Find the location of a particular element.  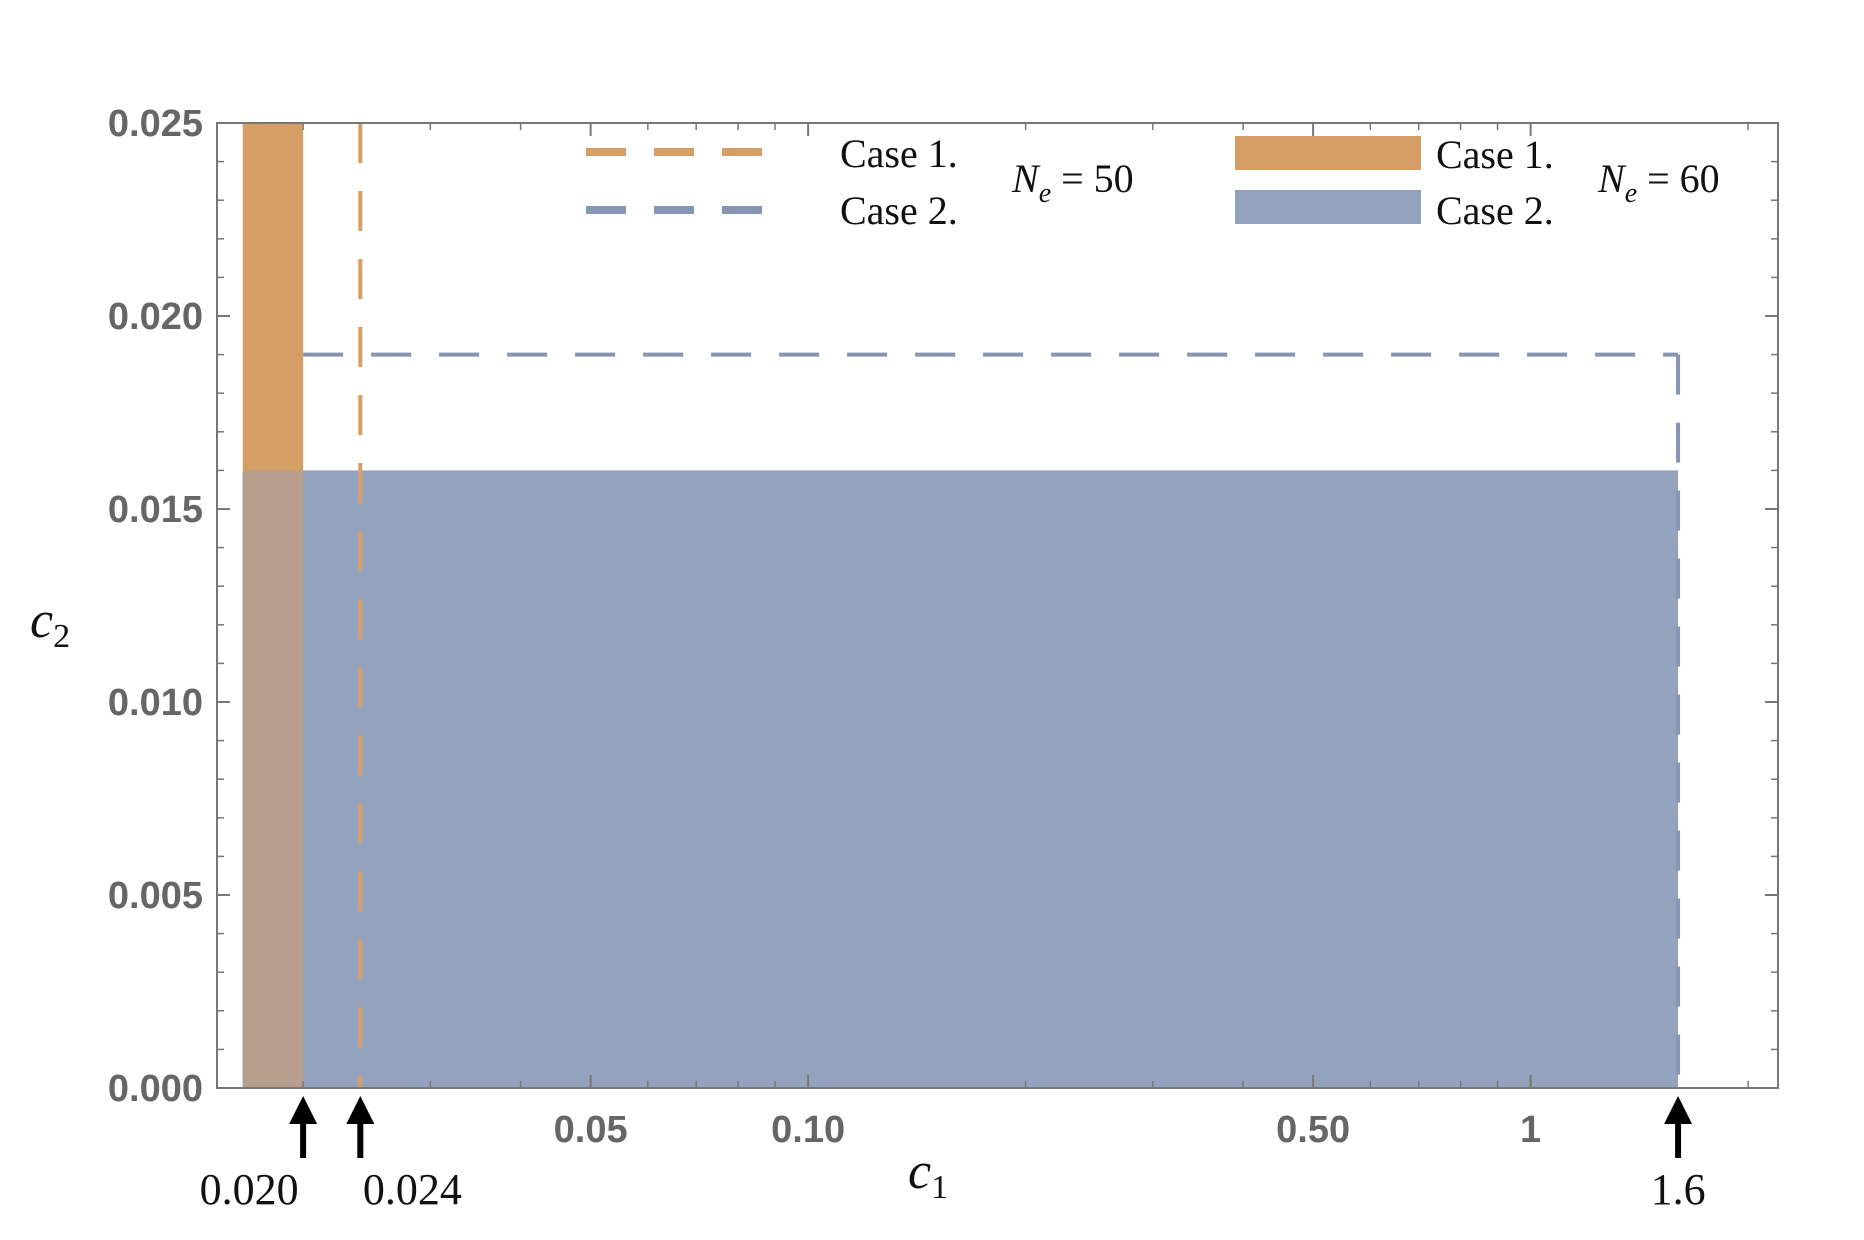

y-tick-label: 0.025 is located at coordinates (155, 124).